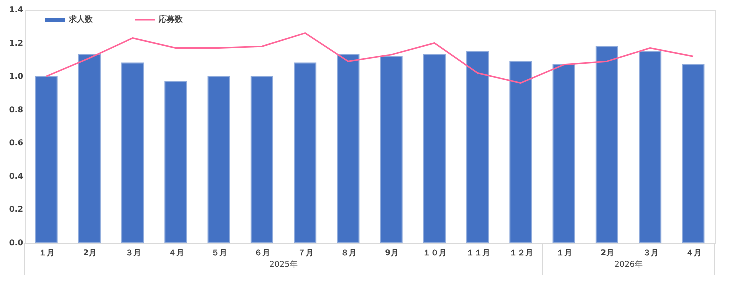 The width and height of the screenshot is (734, 291). I want to click on text: 2025年, so click(284, 264).